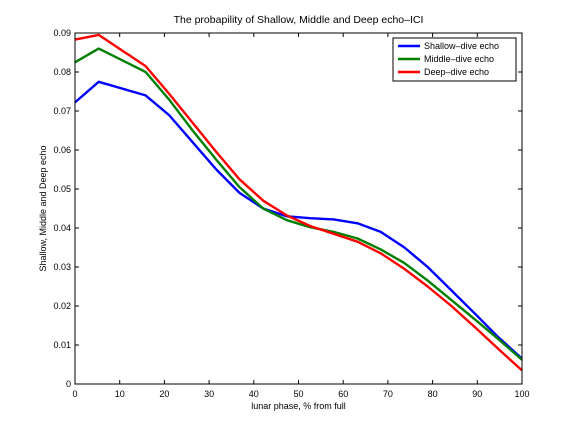  What do you see at coordinates (74, 394) in the screenshot?
I see `x-tick-label: 0` at bounding box center [74, 394].